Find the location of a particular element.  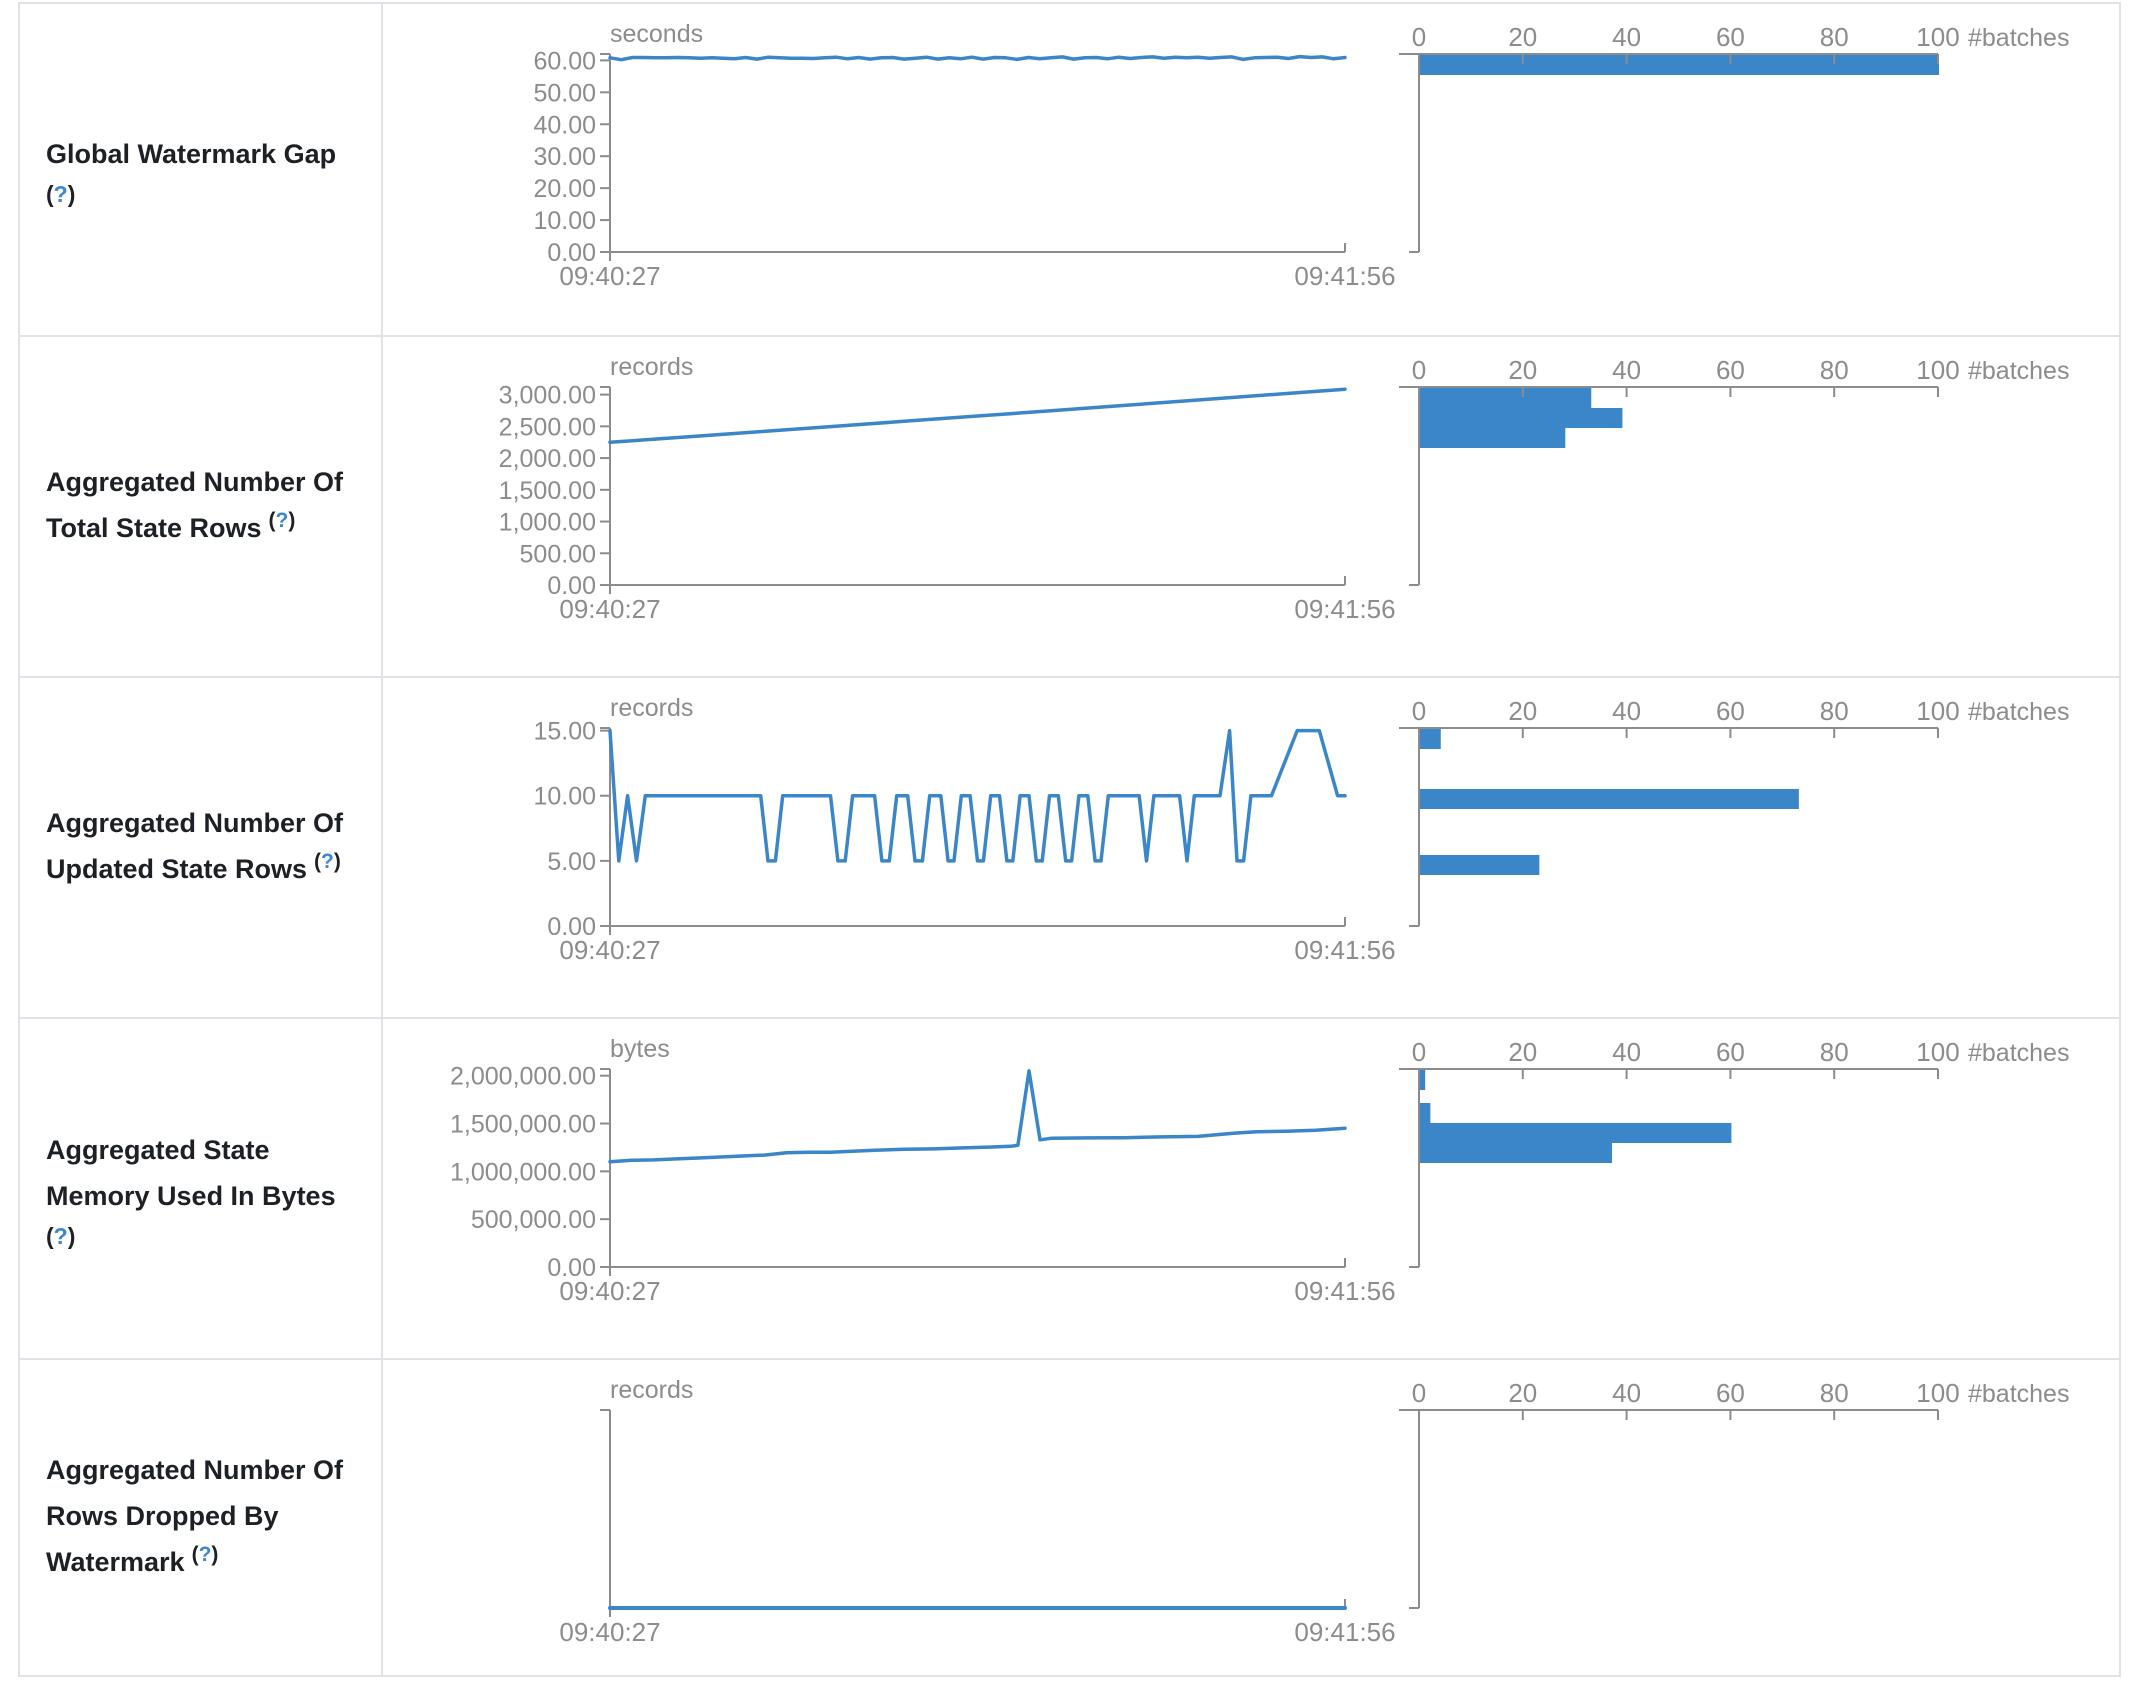

y-tick-label: 2,500.00 is located at coordinates (547, 427).